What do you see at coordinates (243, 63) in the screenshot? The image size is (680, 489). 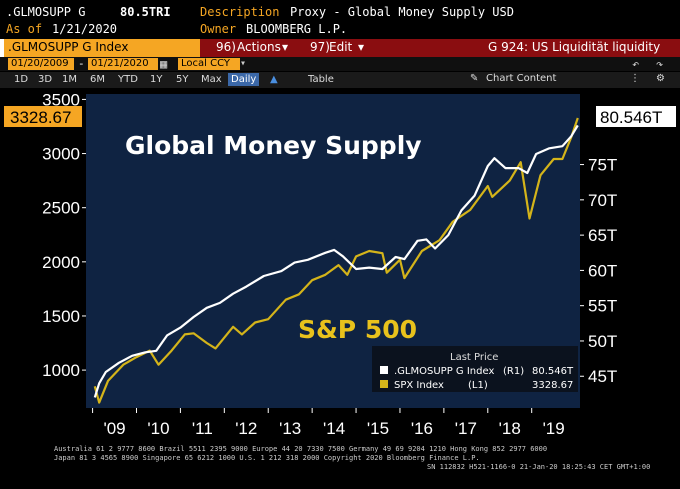 I see `currency-chevron-icon: ▾` at bounding box center [243, 63].